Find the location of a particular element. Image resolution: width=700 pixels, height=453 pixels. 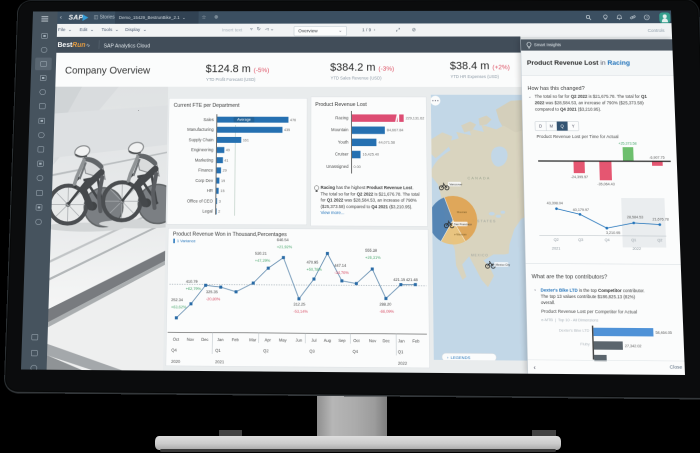

svg-text: 555.38 is located at coordinates (371, 251).